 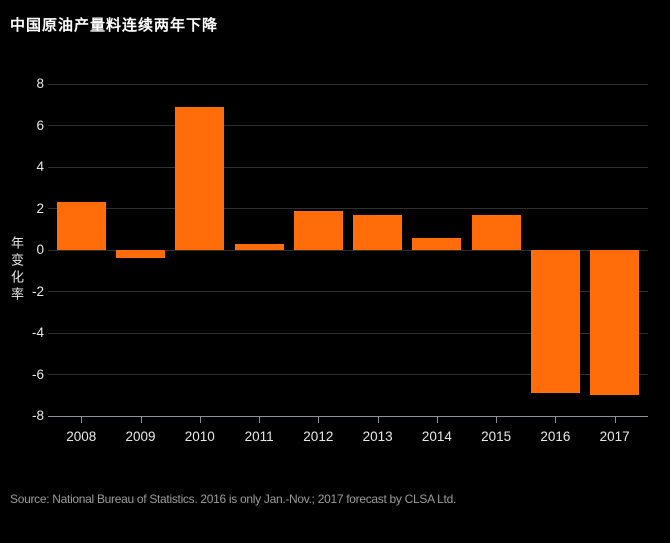 I want to click on y-tick-label: -6, so click(x=37, y=374).